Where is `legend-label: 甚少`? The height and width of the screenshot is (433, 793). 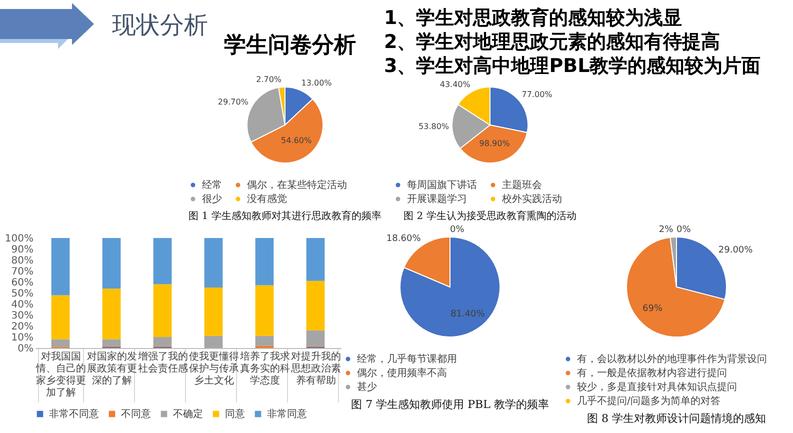 legend-label: 甚少 is located at coordinates (367, 387).